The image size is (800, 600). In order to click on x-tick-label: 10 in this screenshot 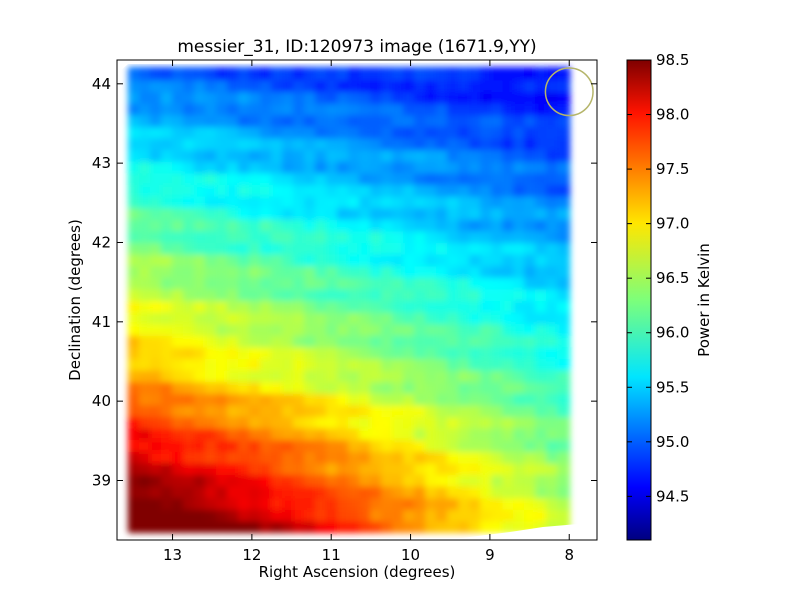, I will do `click(410, 555)`.